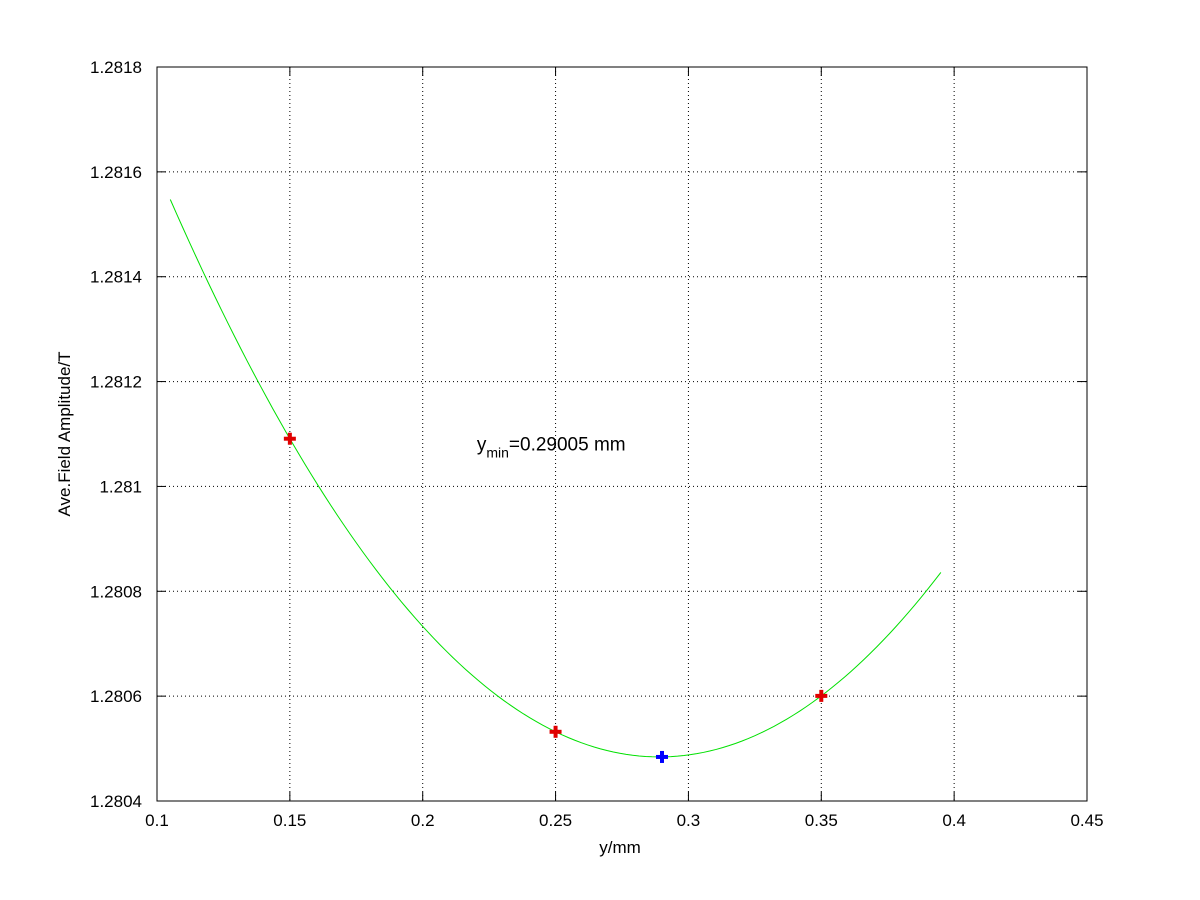  I want to click on y-tick-label: 1.2804, so click(116, 801).